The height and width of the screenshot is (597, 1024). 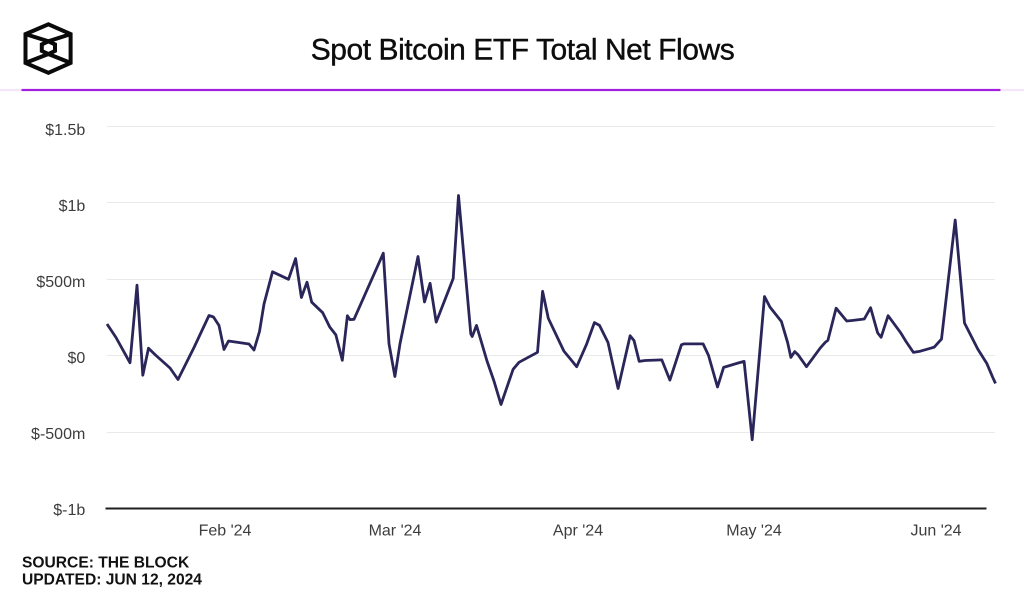 What do you see at coordinates (225, 531) in the screenshot?
I see `svg-text: Feb '24` at bounding box center [225, 531].